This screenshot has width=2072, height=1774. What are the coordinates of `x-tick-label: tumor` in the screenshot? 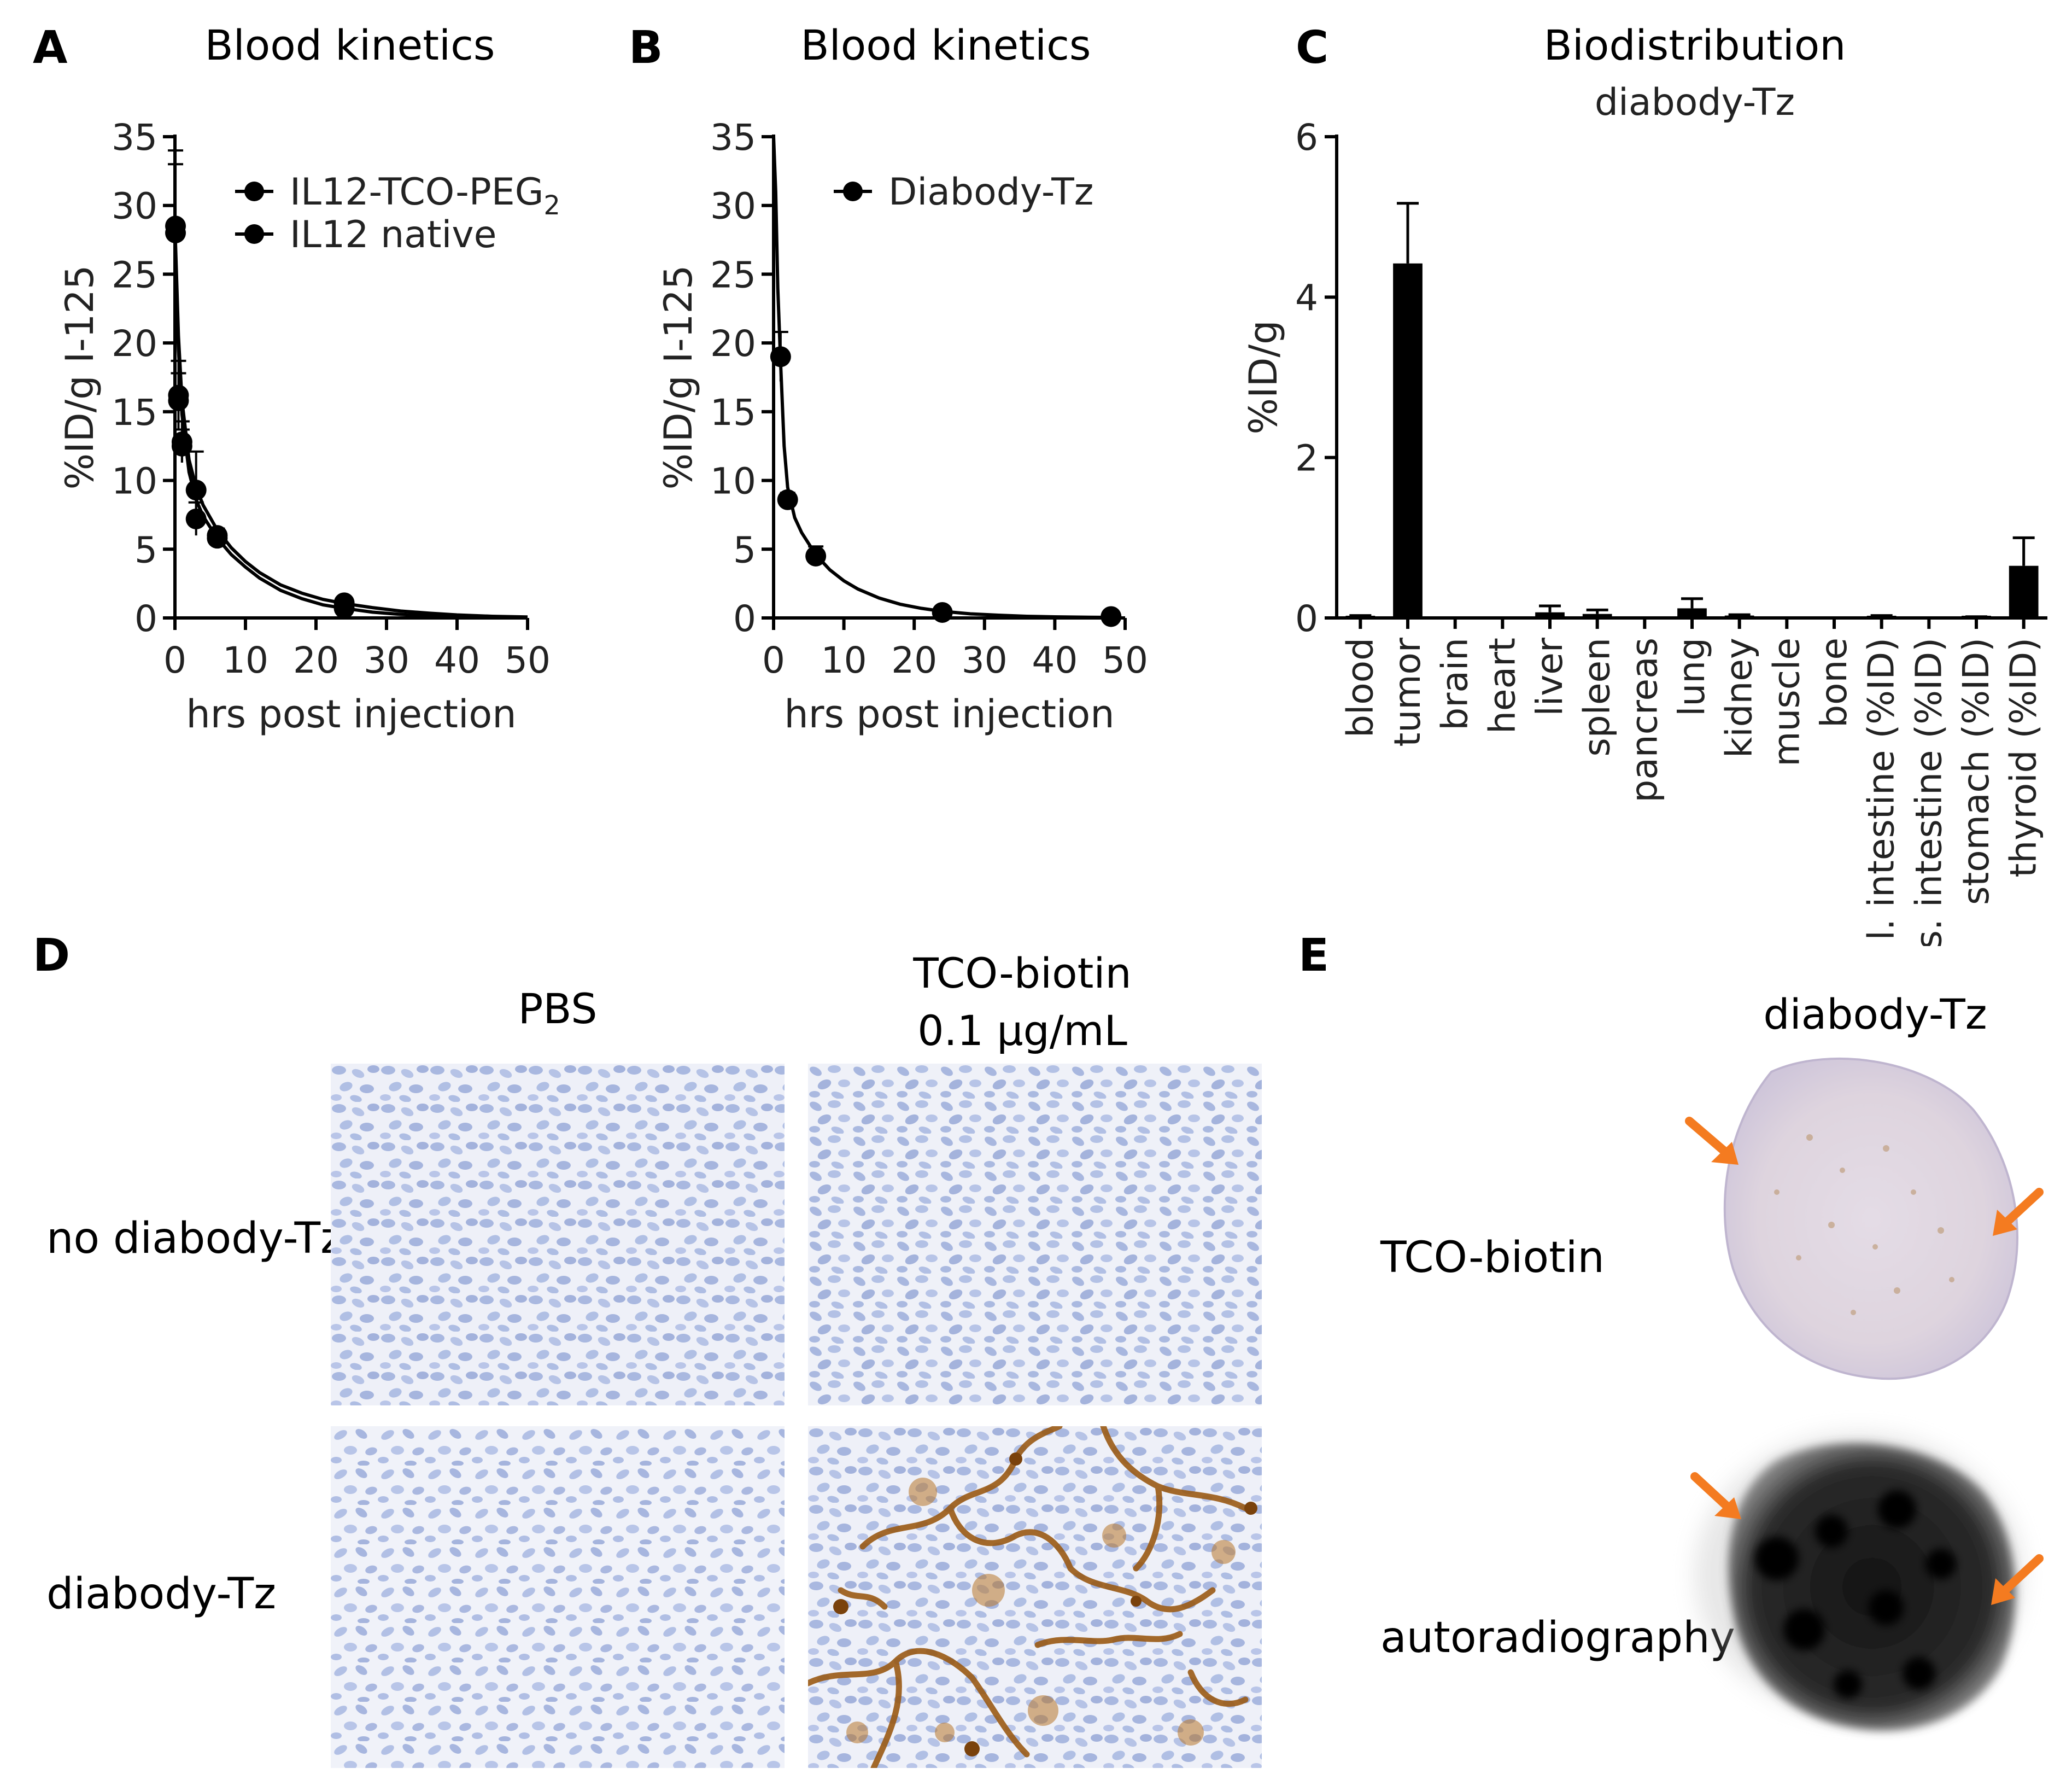 It's located at (1407, 691).